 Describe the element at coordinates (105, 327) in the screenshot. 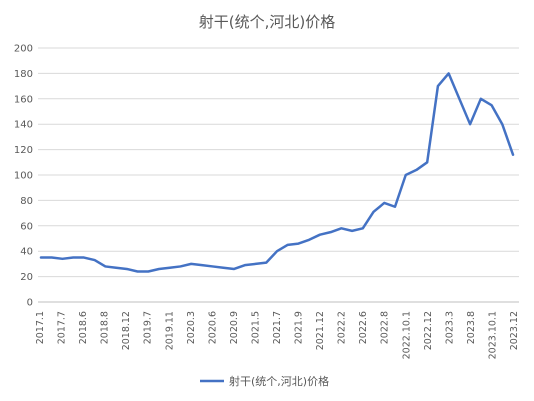

I see `x-tick-label: 2018.8` at that location.